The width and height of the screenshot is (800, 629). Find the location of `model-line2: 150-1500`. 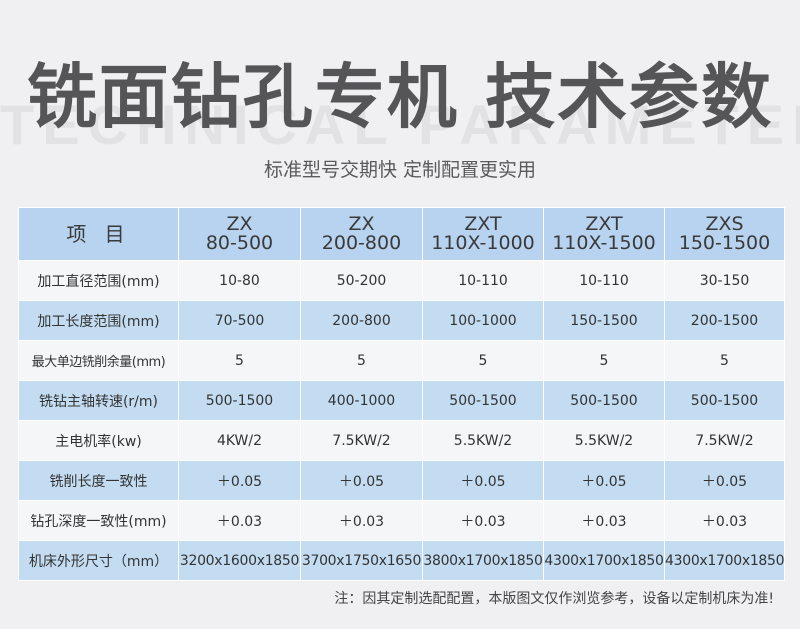

model-line2: 150-1500 is located at coordinates (724, 243).